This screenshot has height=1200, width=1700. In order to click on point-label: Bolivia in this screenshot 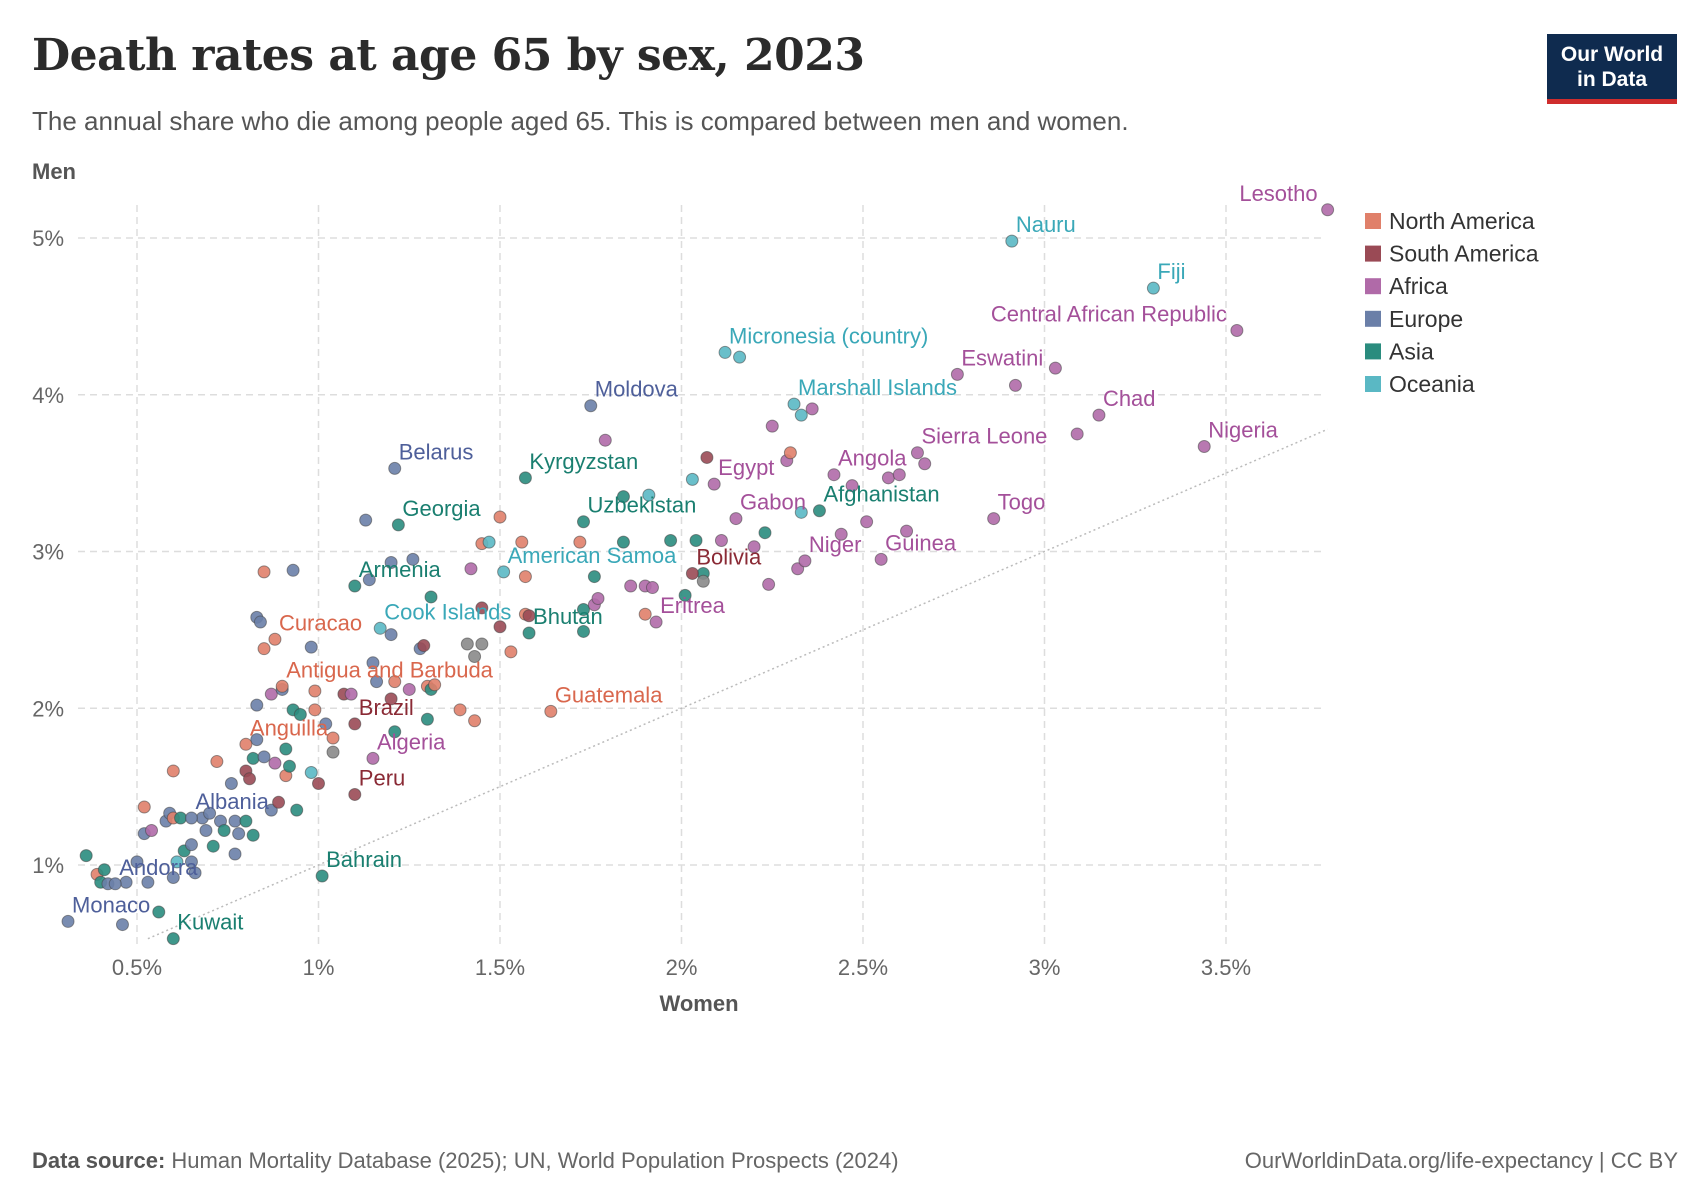, I will do `click(729, 556)`.